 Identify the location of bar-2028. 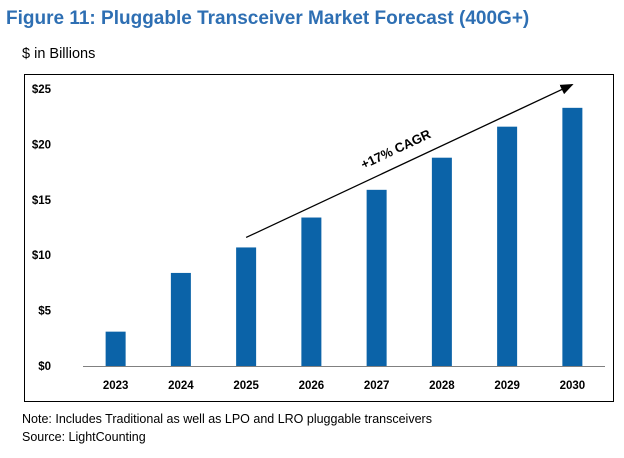
(441, 261).